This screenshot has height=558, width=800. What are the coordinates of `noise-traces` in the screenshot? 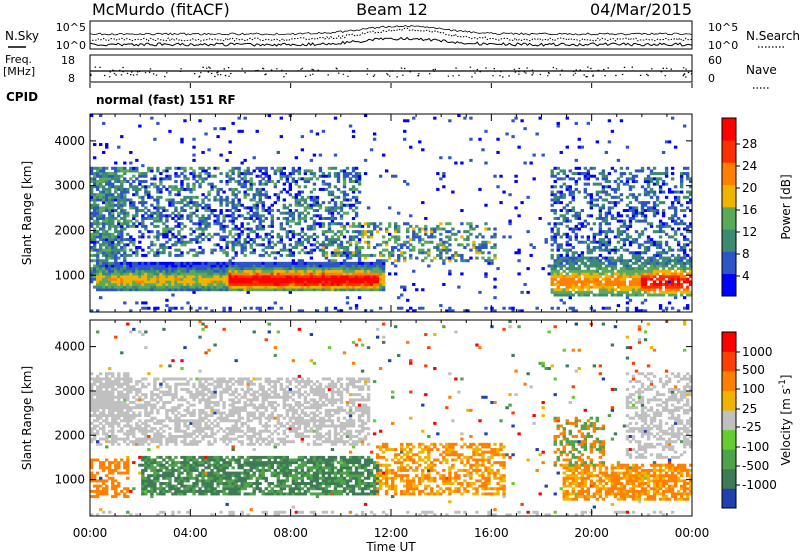 It's located at (391, 36).